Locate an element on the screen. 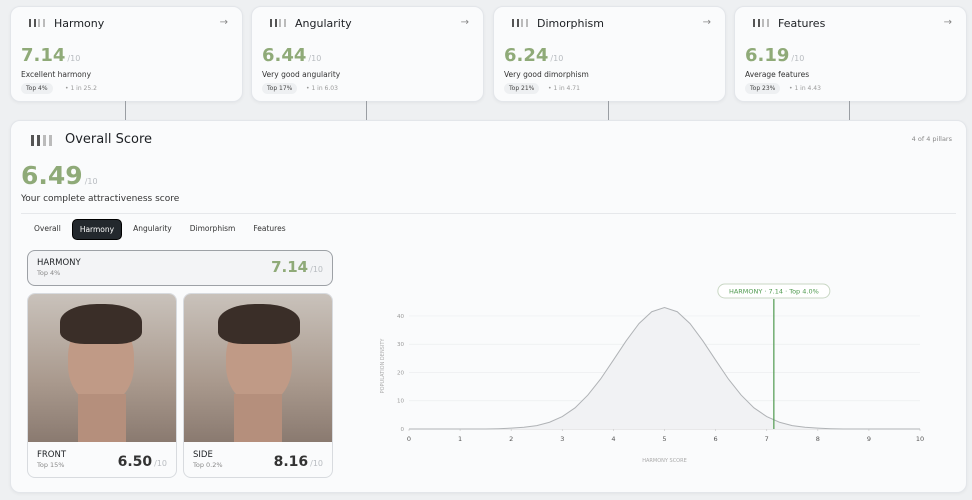 This screenshot has width=972, height=500. score-row: 6.19/10 is located at coordinates (774, 55).